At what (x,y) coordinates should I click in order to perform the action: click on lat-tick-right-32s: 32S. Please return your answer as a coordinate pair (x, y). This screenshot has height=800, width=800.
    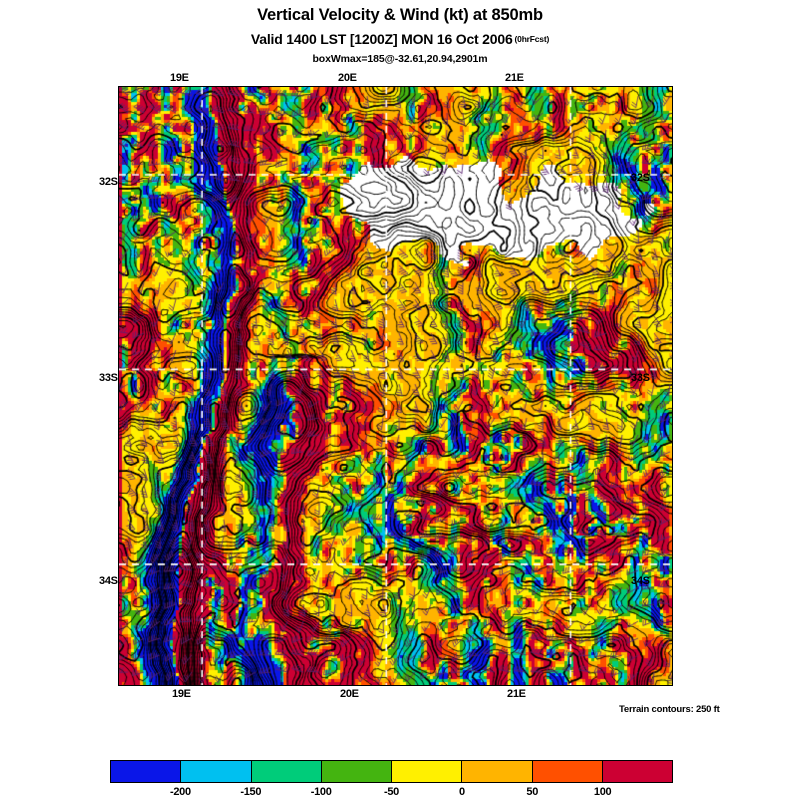
    Looking at the image, I should click on (640, 178).